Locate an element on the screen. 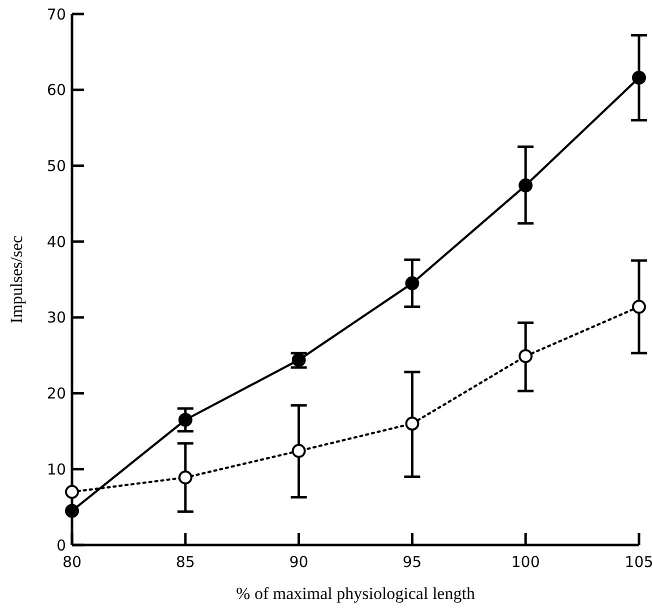 The width and height of the screenshot is (653, 611). y-tick-label: 50 is located at coordinates (56, 165).